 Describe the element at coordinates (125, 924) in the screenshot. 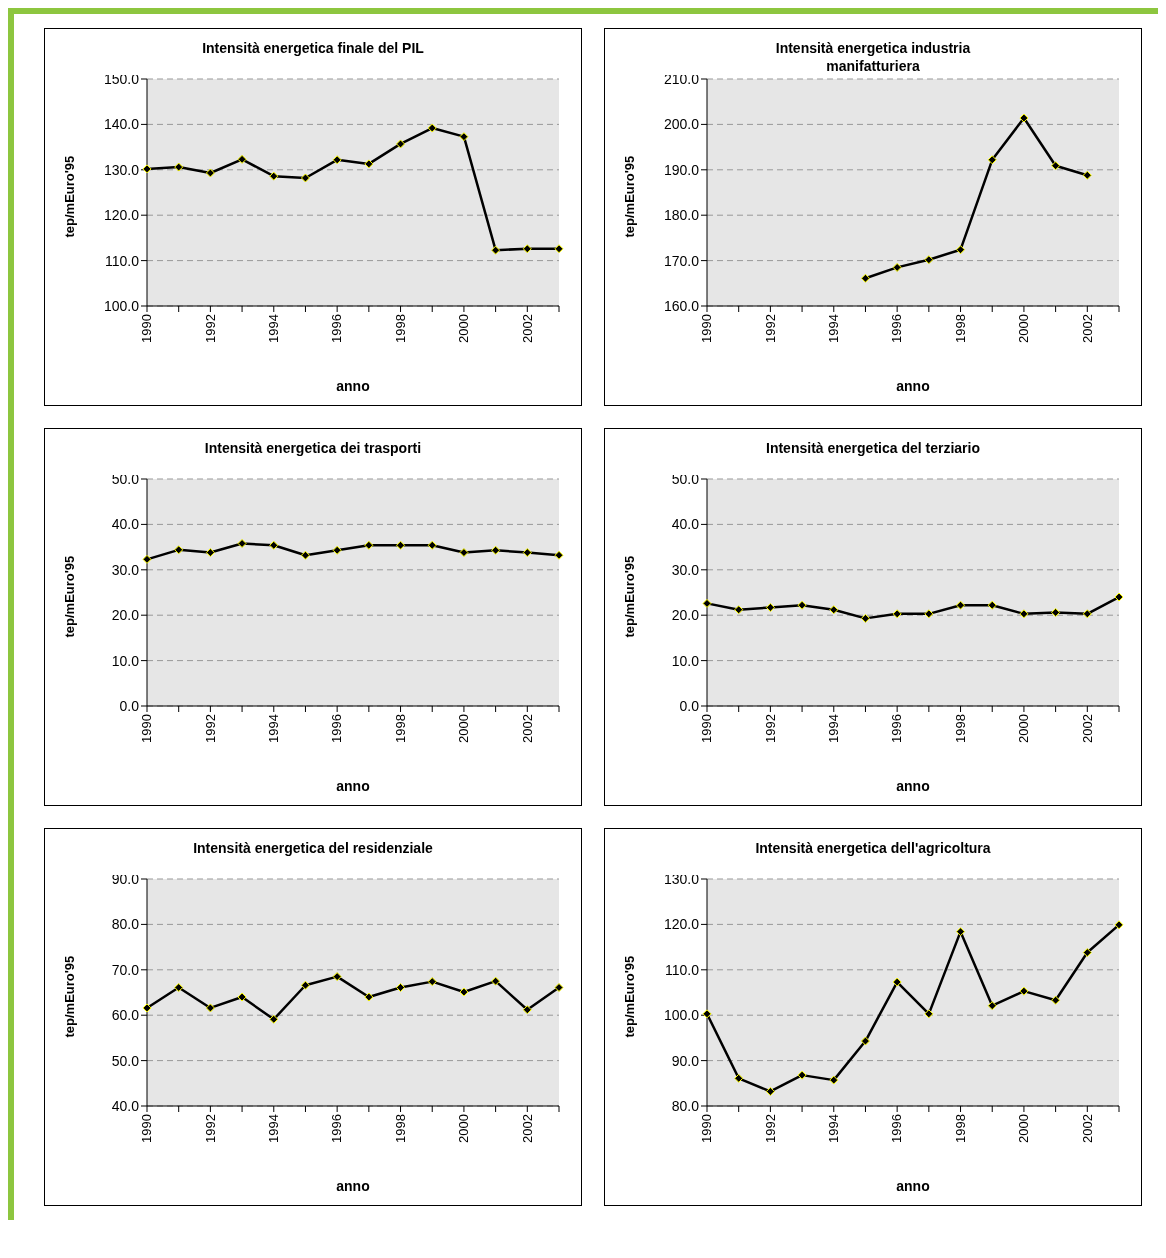

I see `y-tick-label: 80.0` at that location.